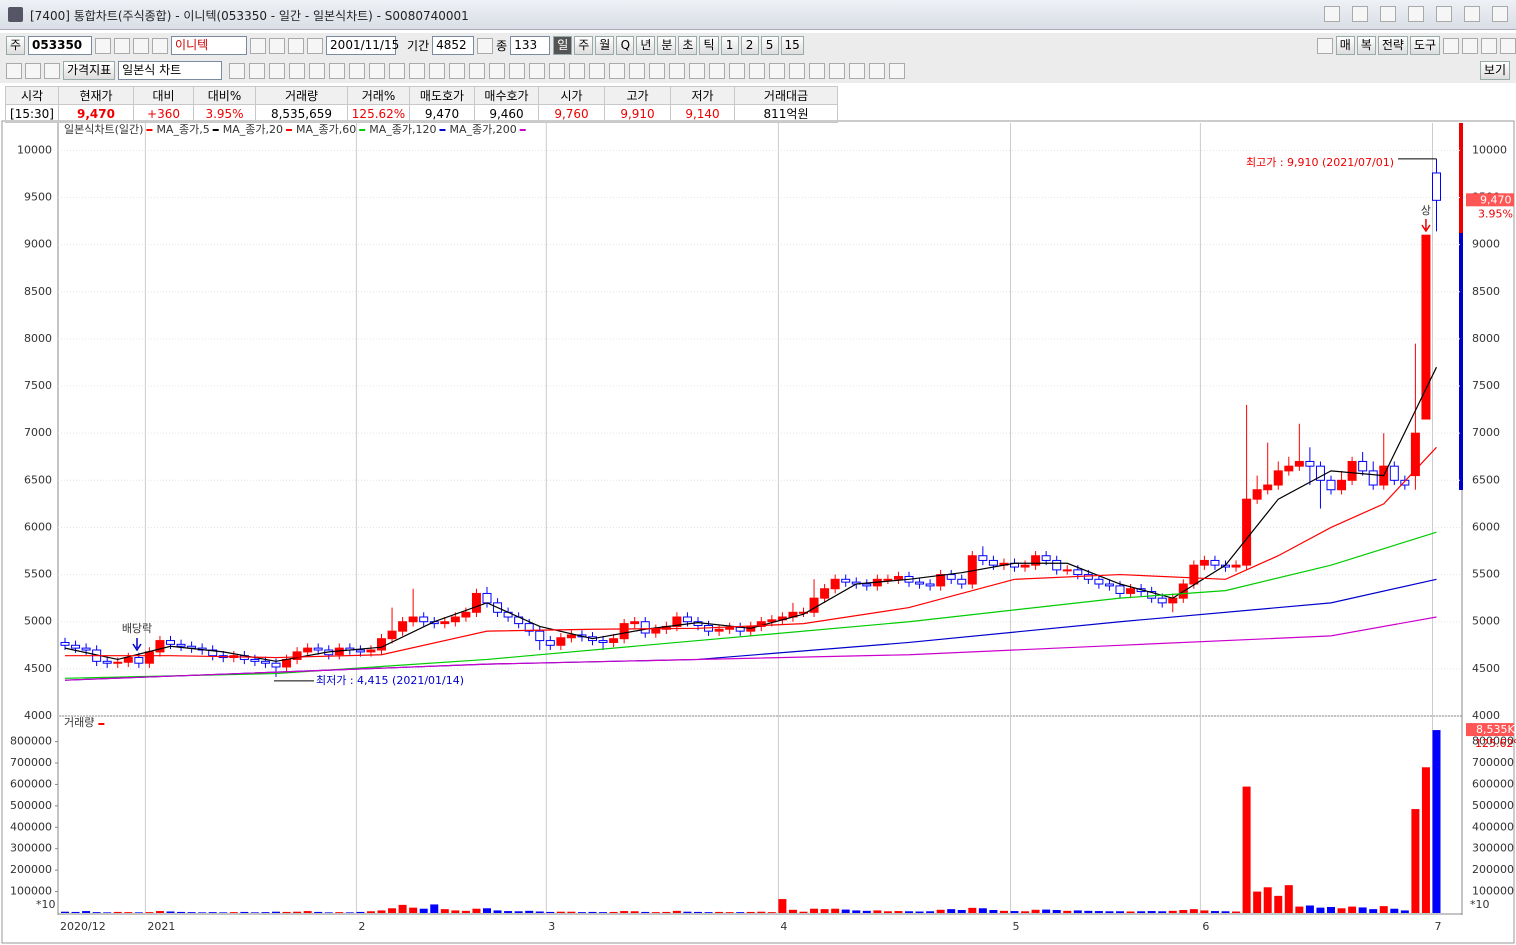 The image size is (1516, 945). I want to click on chart-kind-select: 일본식 차트, so click(170, 70).